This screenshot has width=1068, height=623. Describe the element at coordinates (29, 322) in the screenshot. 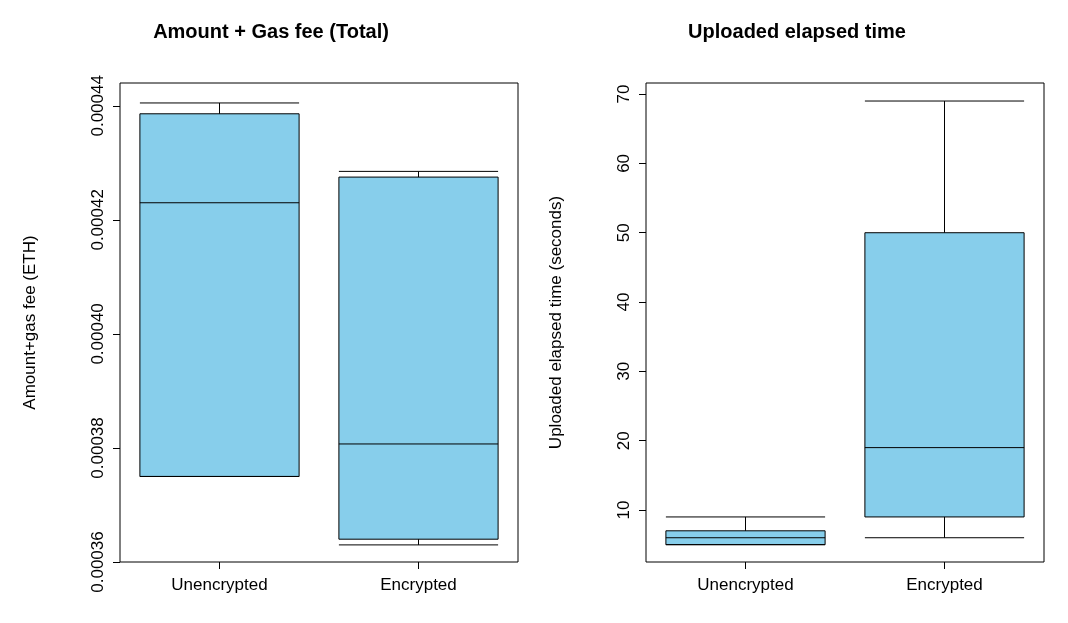

I see `y-axis-title: Amount+gas fee (ETH)` at that location.